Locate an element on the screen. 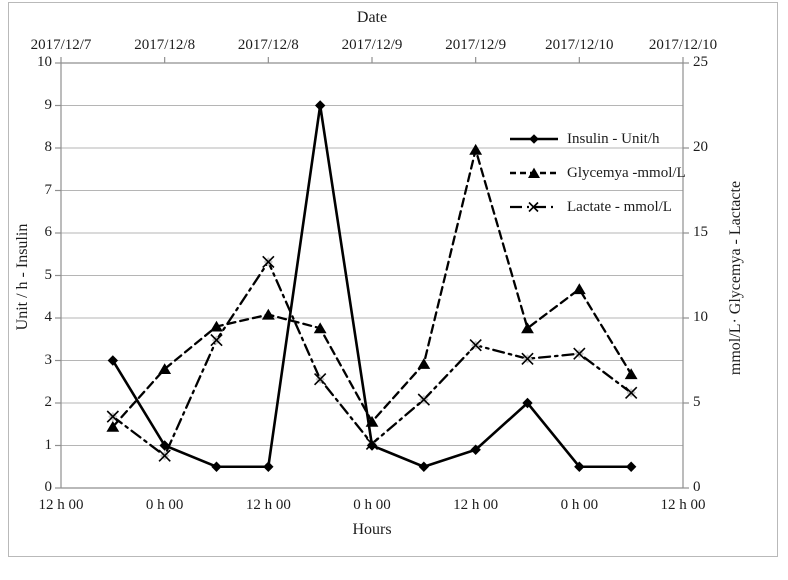 This screenshot has height=580, width=788. y-left-tick-label: 8 is located at coordinates (48, 147).